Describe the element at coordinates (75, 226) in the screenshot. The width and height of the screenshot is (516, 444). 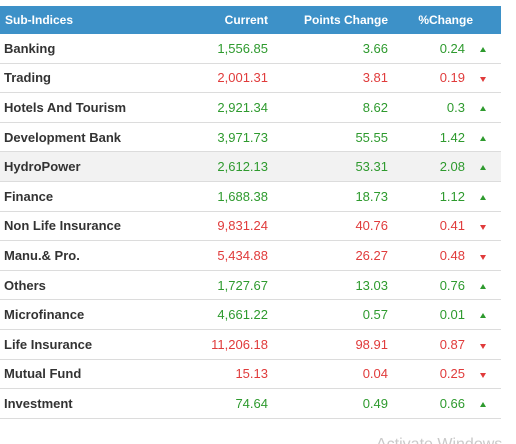
I see `row-sub-index-name: Non Life Insurance` at that location.